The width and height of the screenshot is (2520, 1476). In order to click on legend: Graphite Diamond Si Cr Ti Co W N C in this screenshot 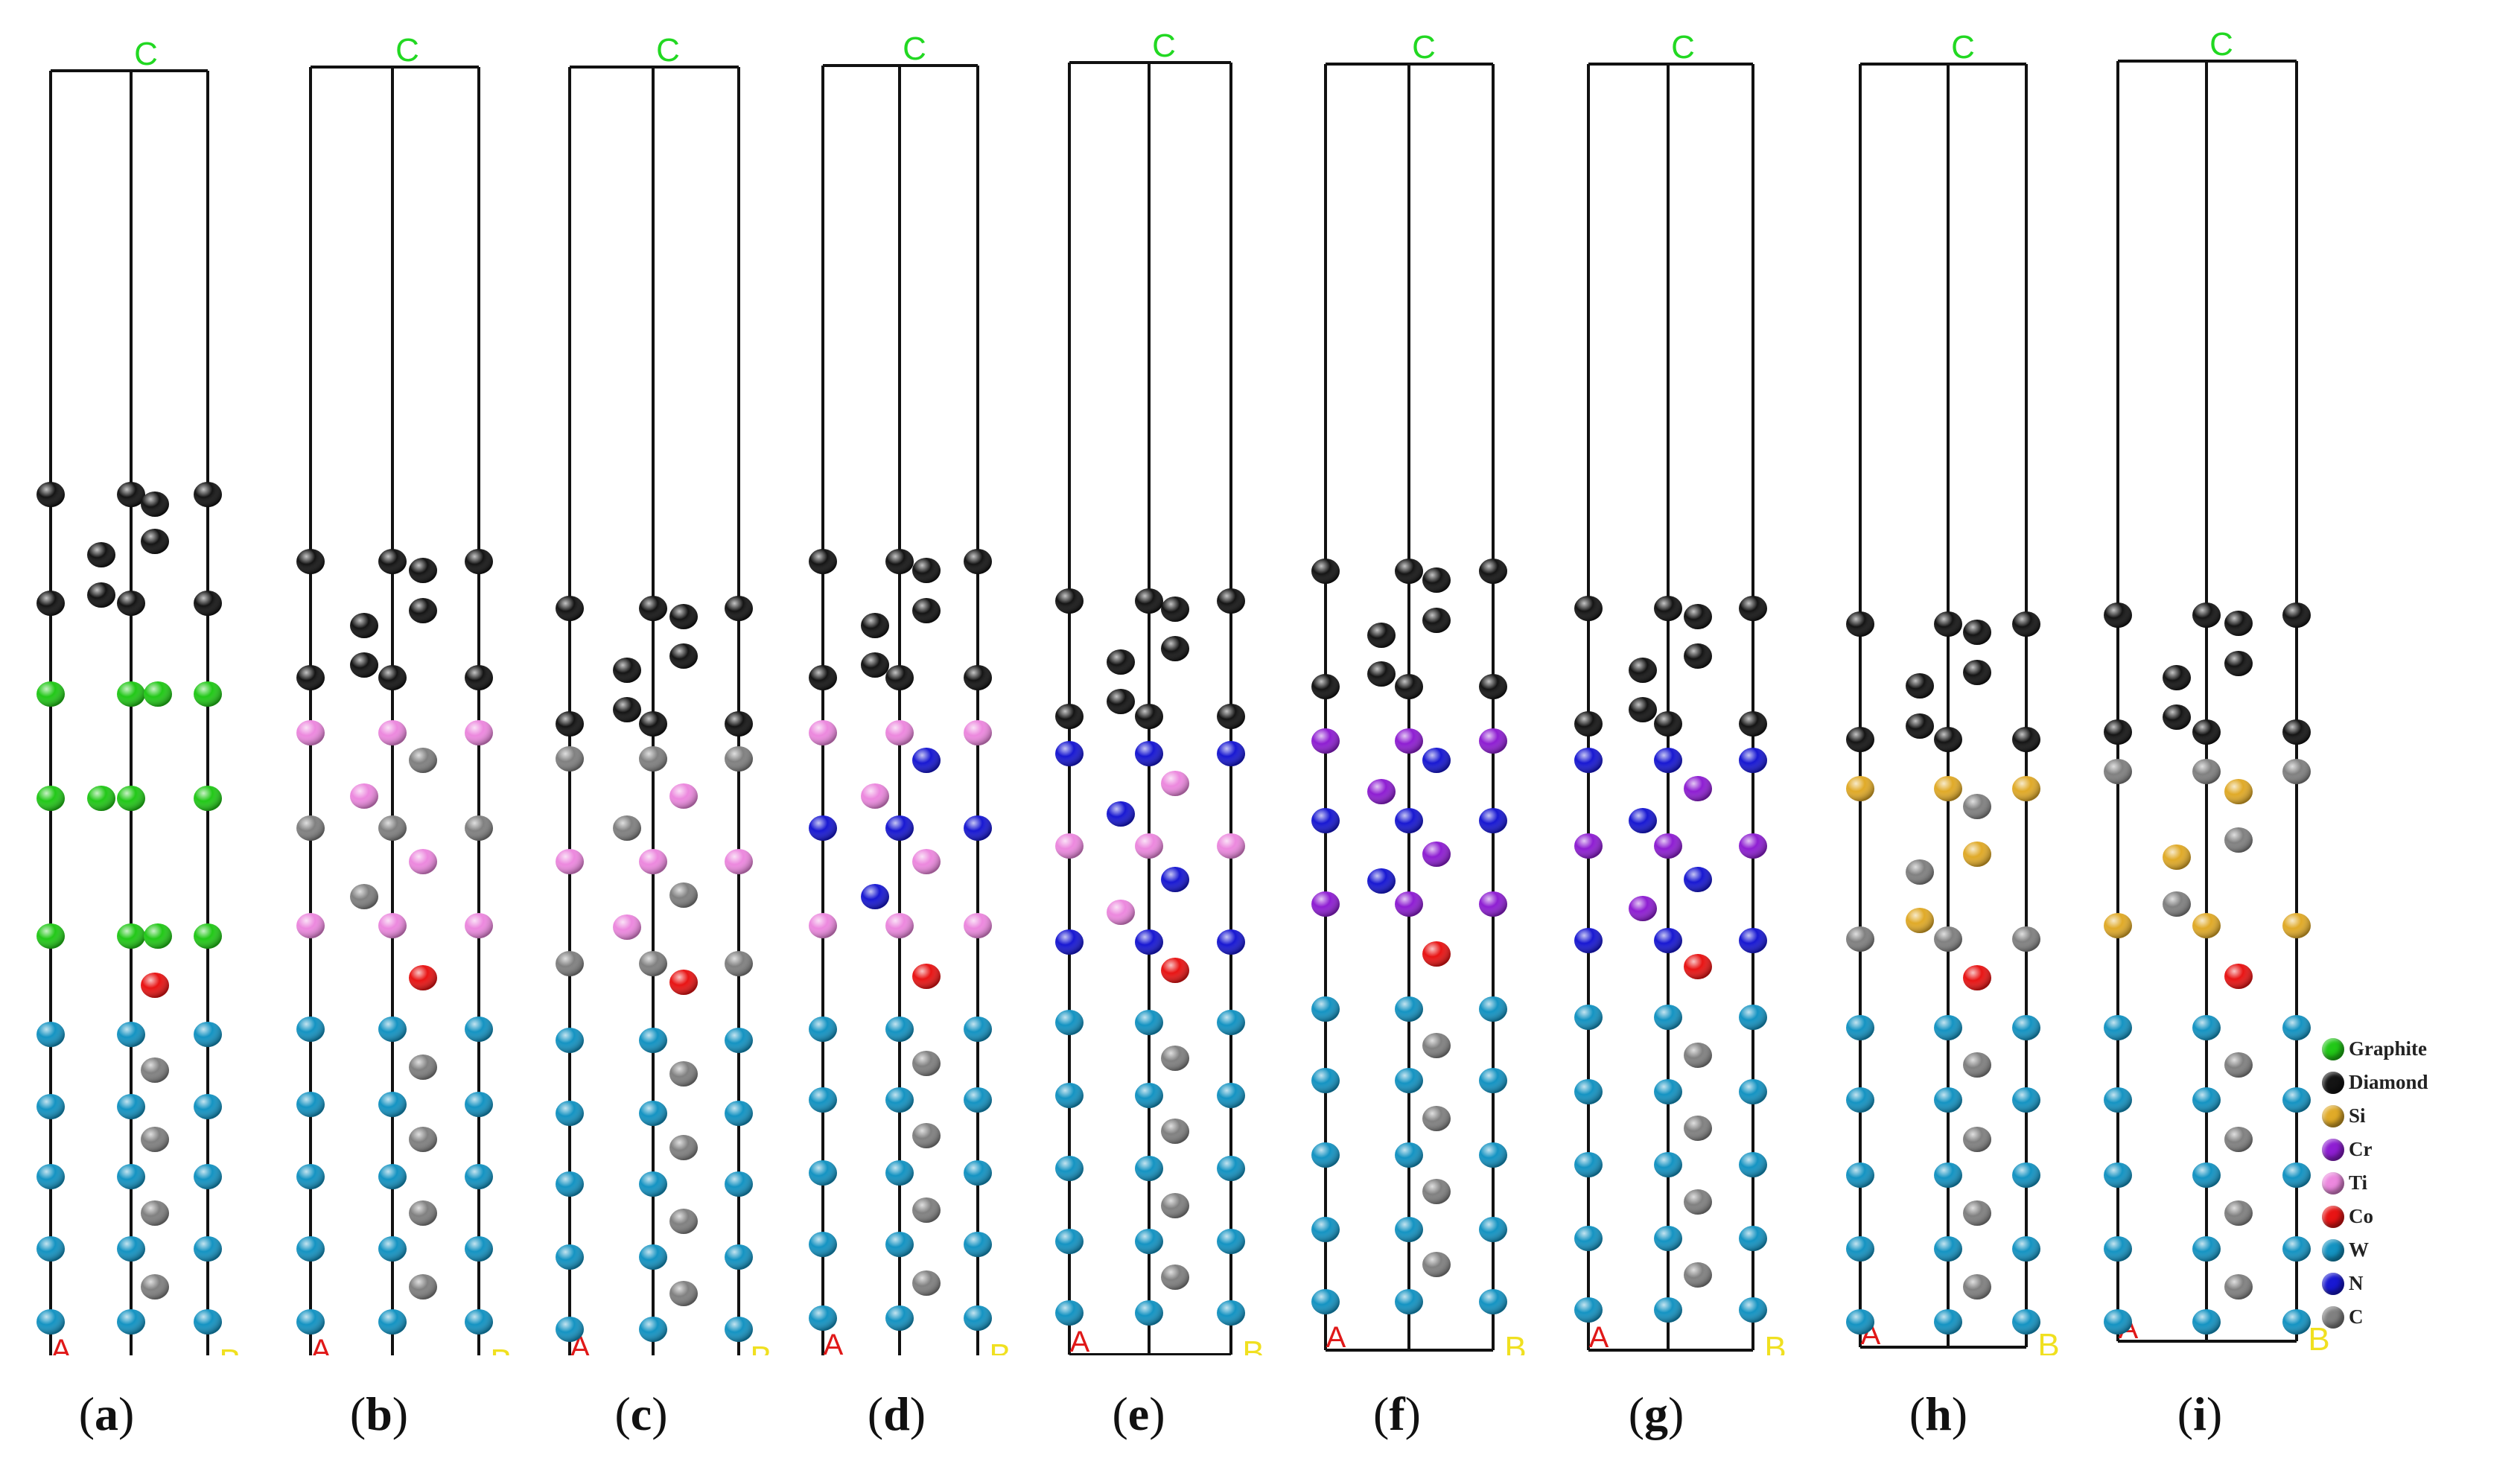, I will do `click(2419, 1183)`.